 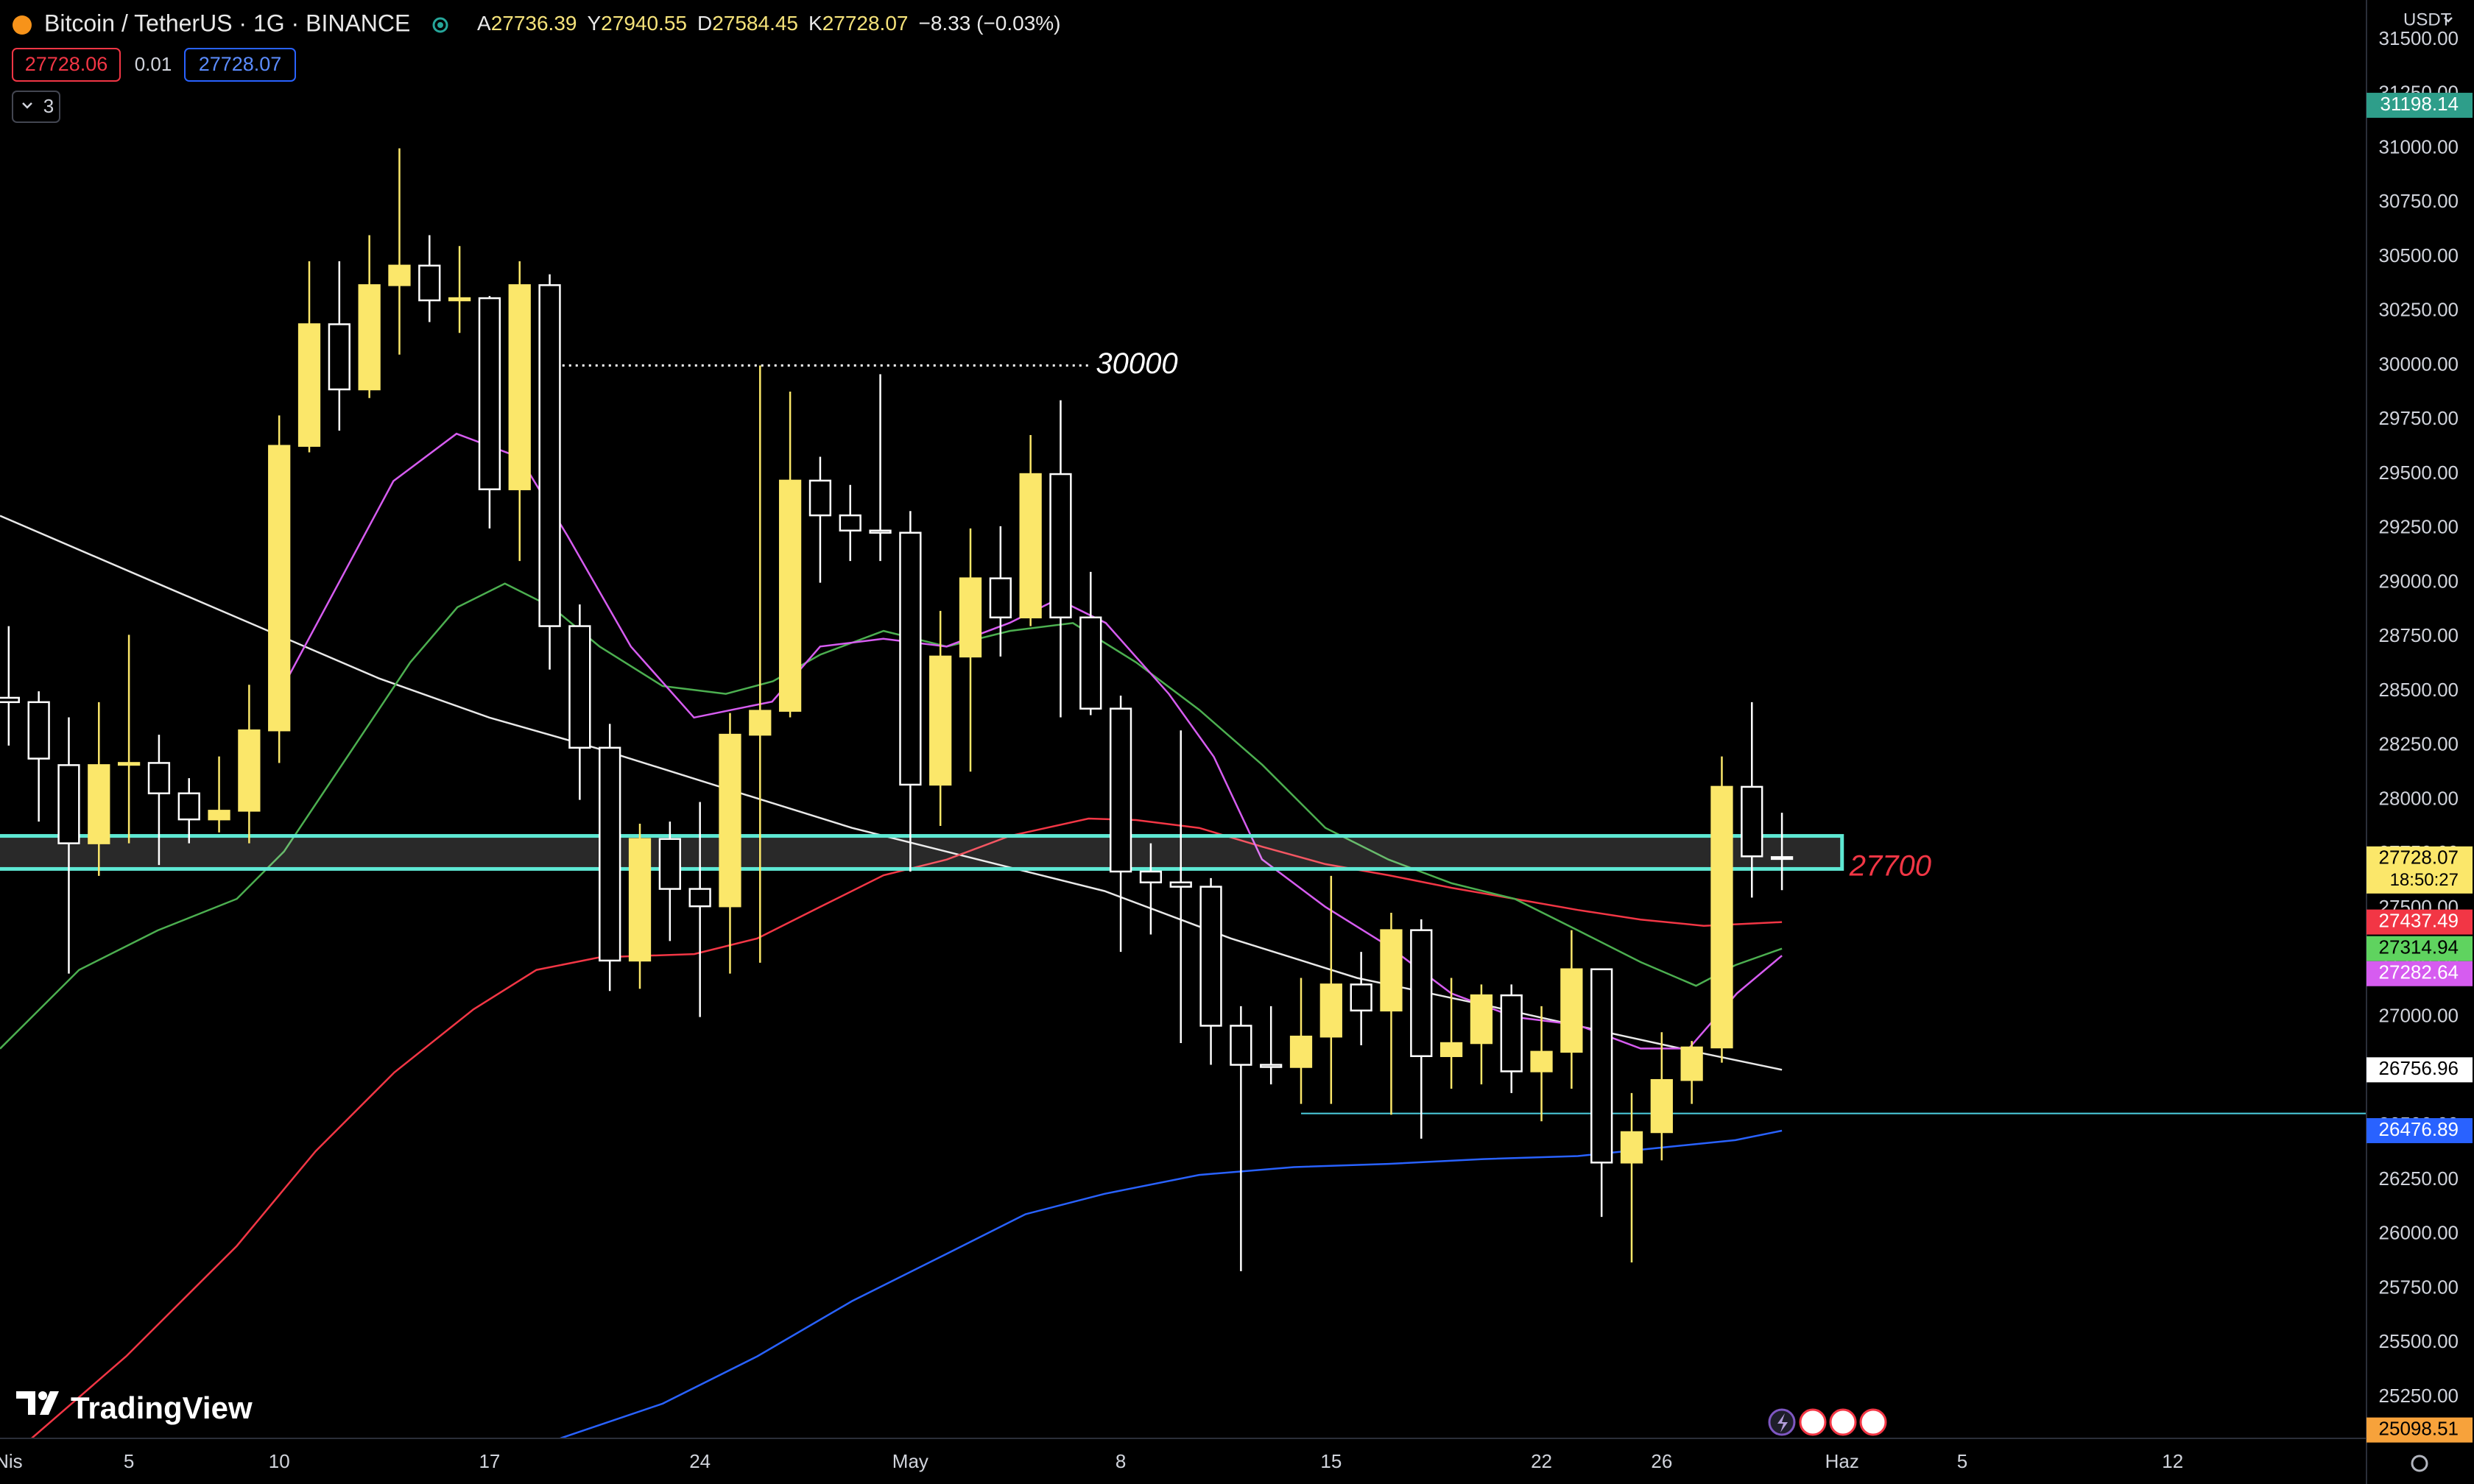 I want to click on y-tick-label: 28250.00, so click(x=2419, y=744).